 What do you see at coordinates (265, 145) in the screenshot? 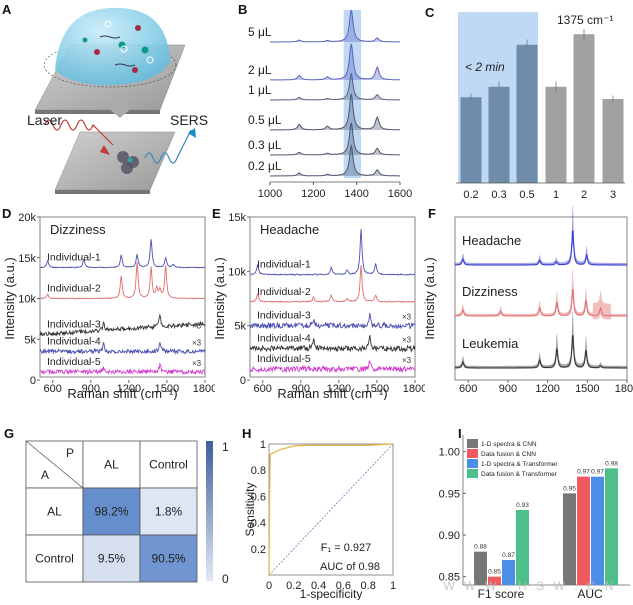
I see `series-label: 0.3 μL` at bounding box center [265, 145].